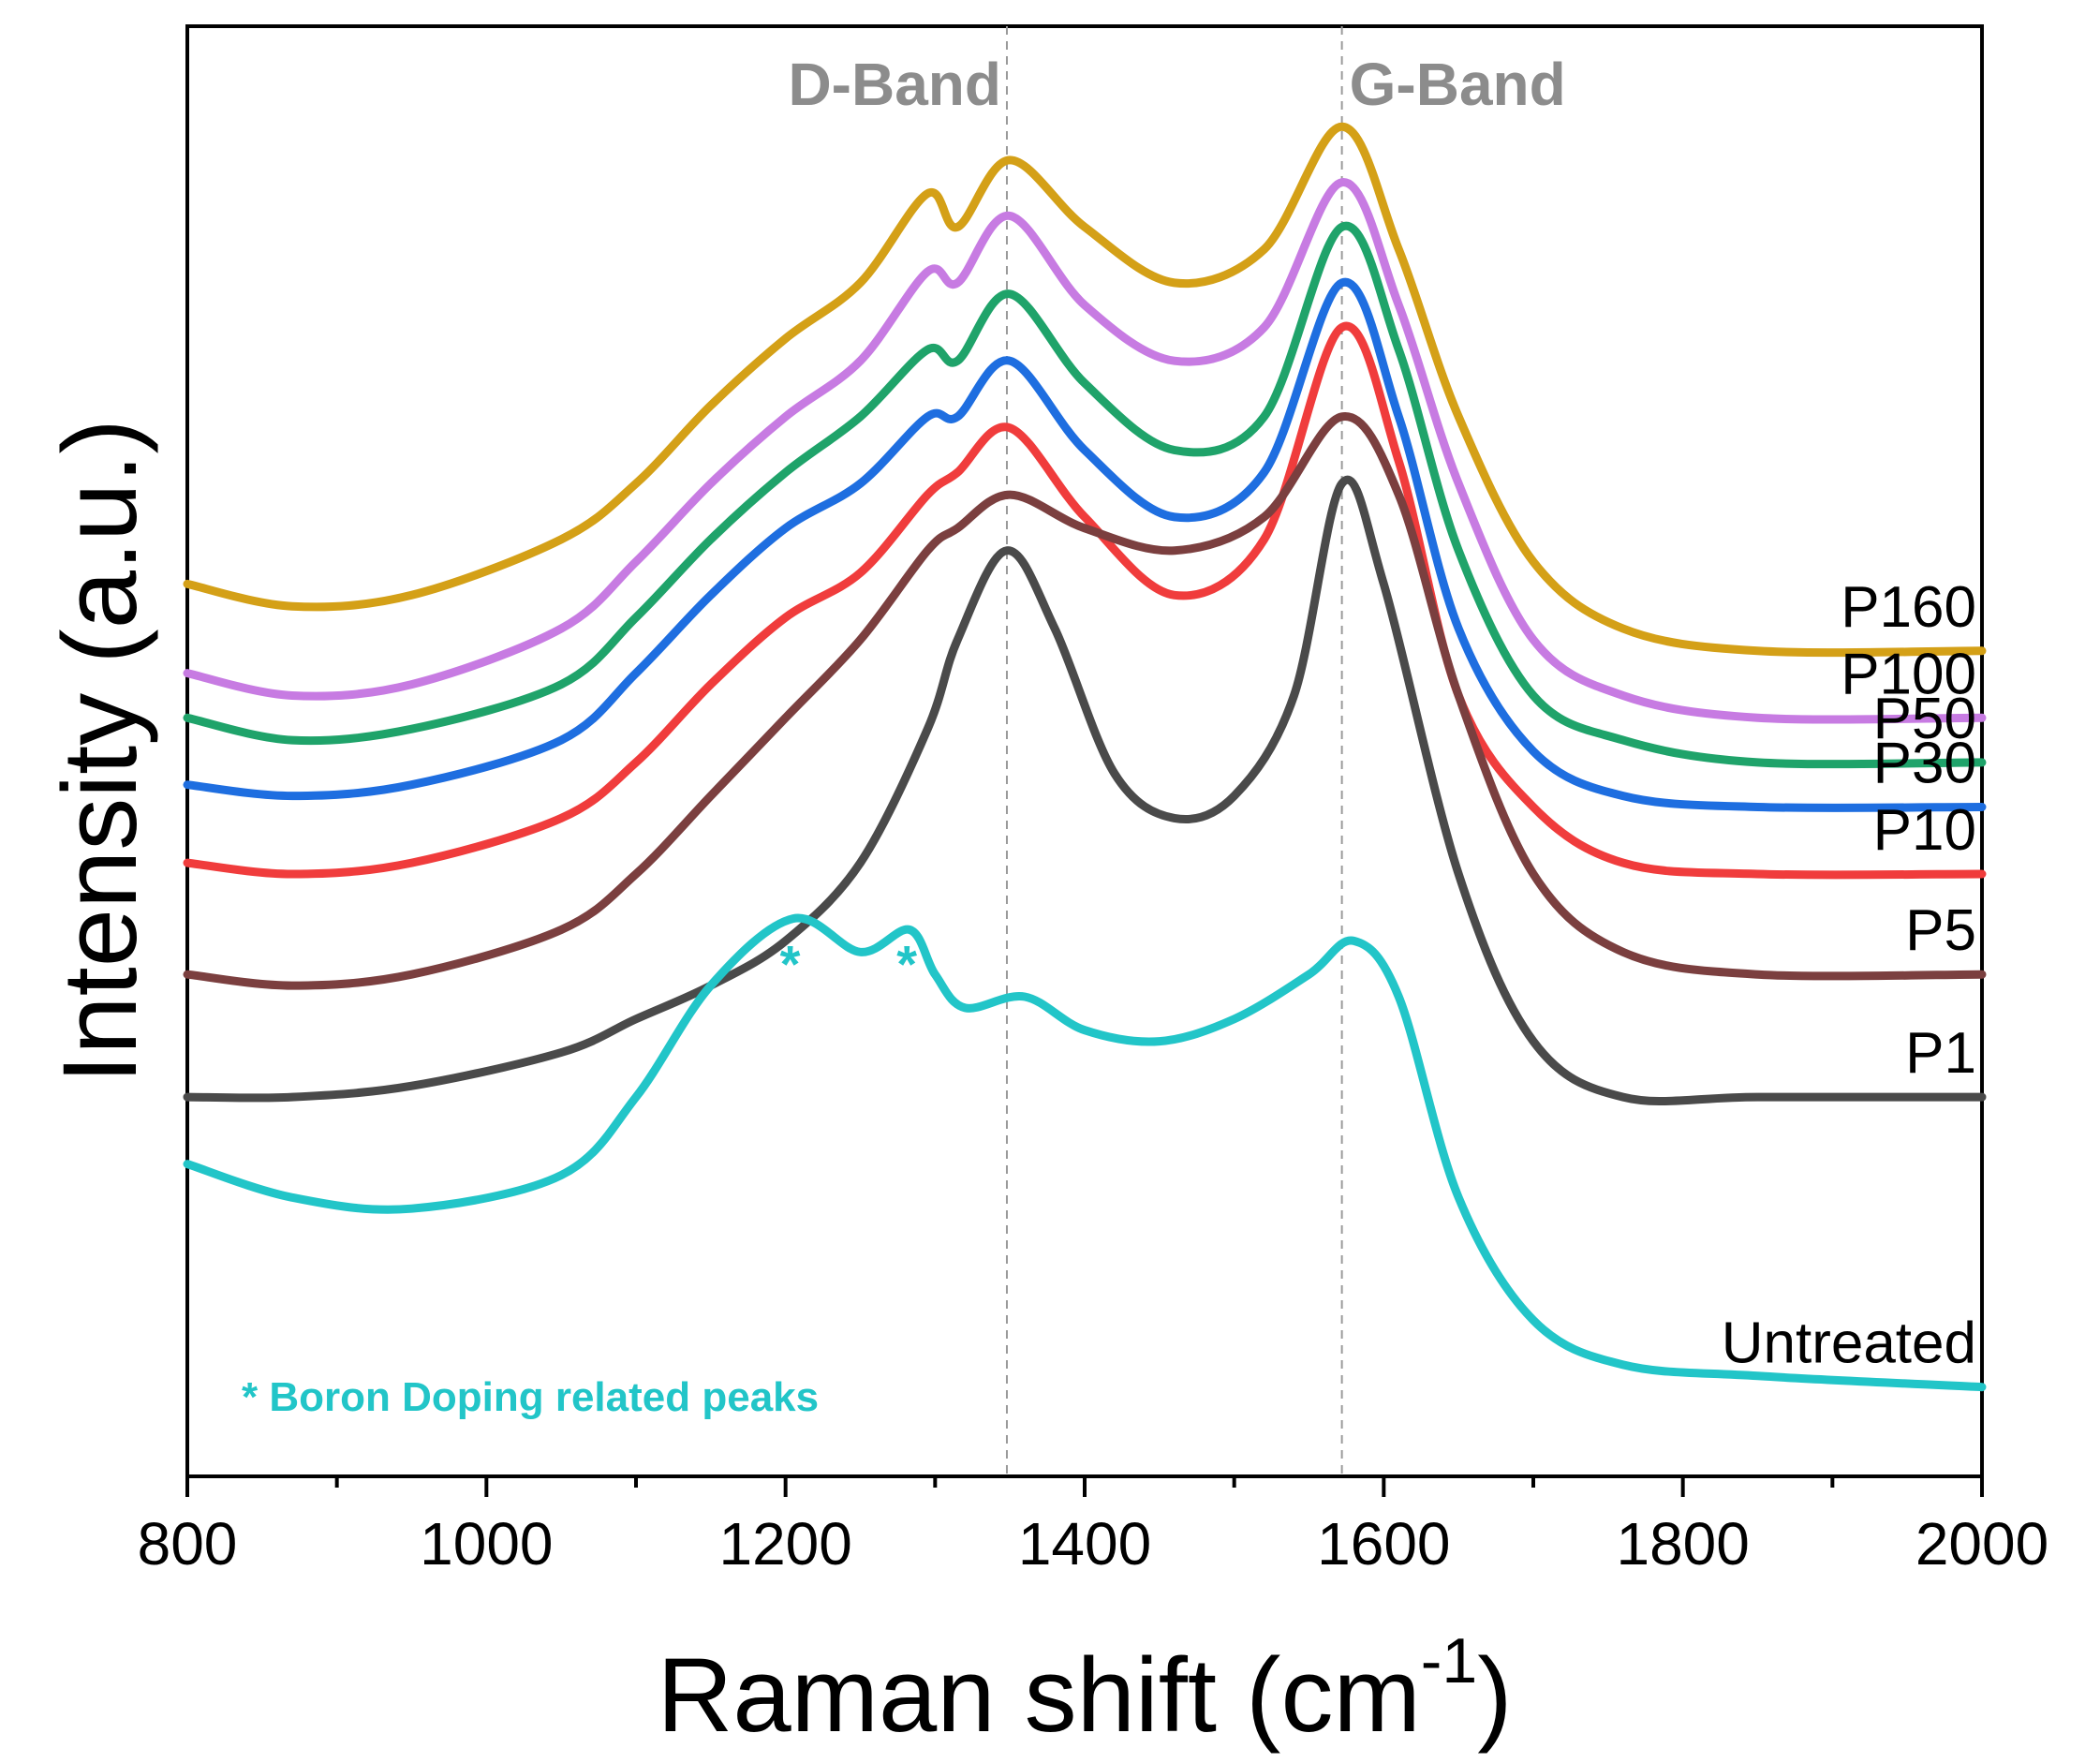 Image resolution: width=2100 pixels, height=1763 pixels. I want to click on x-axis-title-main: Raman shift (cm, so click(1038, 1695).